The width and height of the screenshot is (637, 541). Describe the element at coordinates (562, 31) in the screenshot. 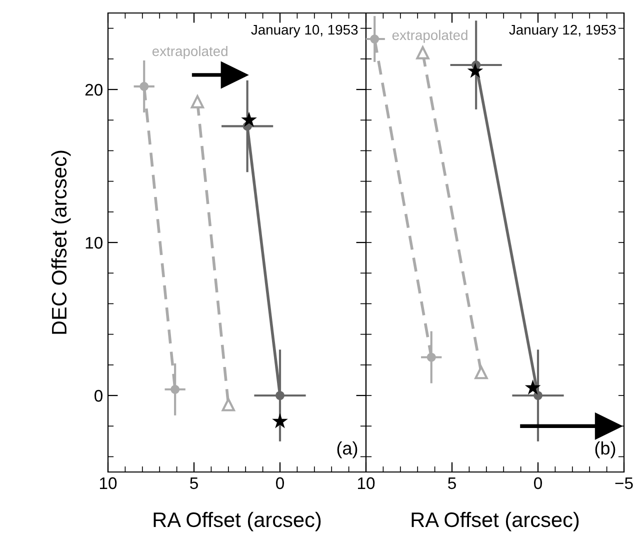

I see `annotation: January 12, 1953` at that location.